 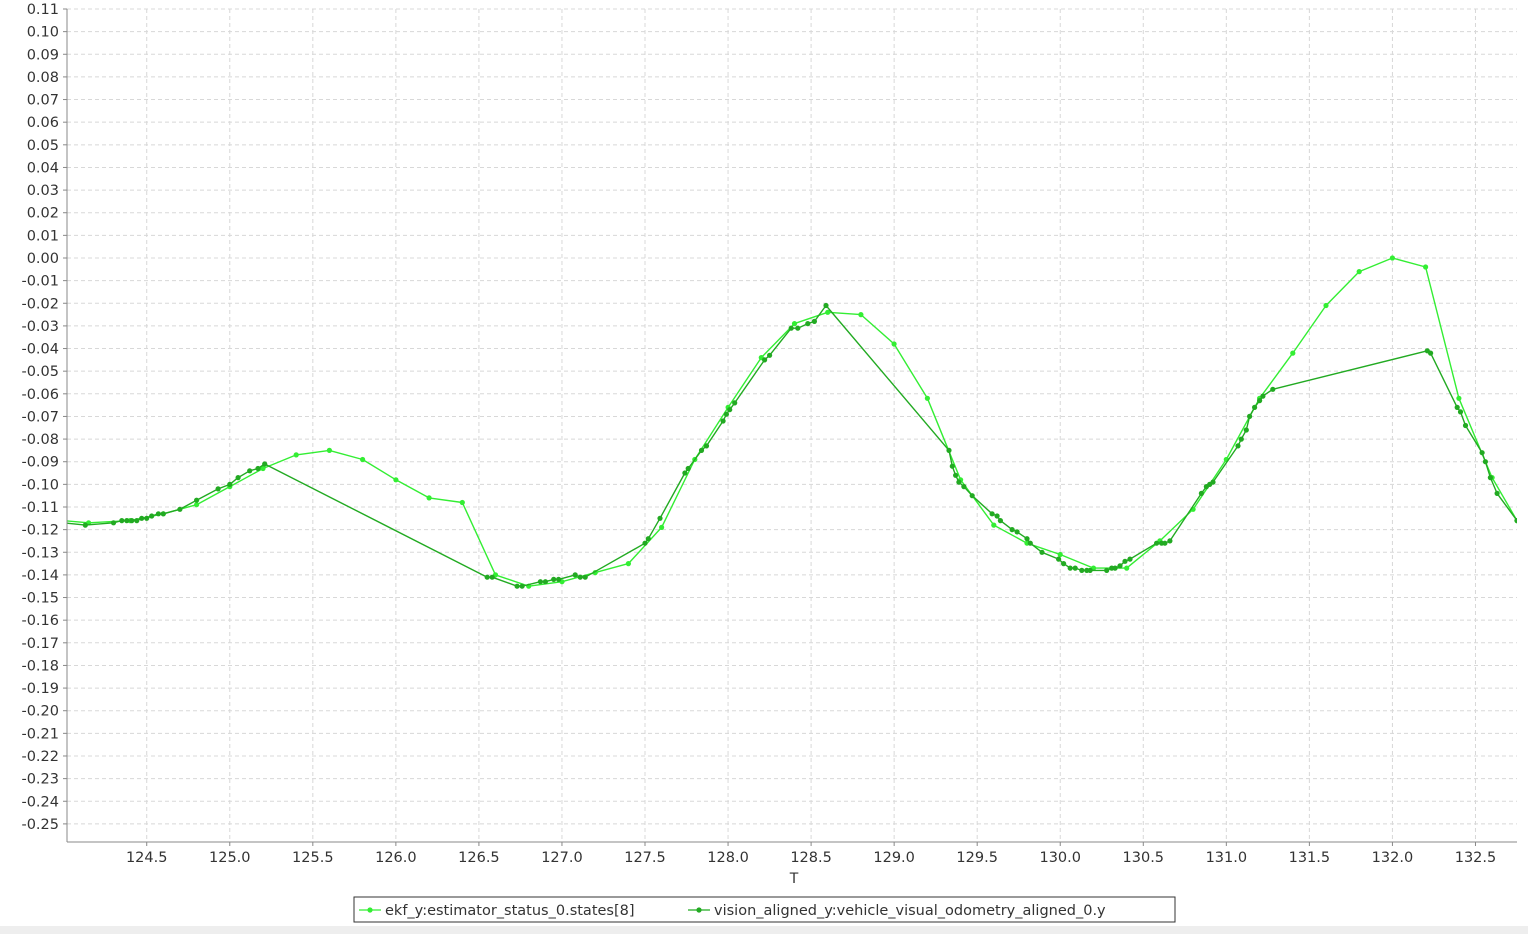 What do you see at coordinates (40, 350) in the screenshot?
I see `y-tick-label: -0.04` at bounding box center [40, 350].